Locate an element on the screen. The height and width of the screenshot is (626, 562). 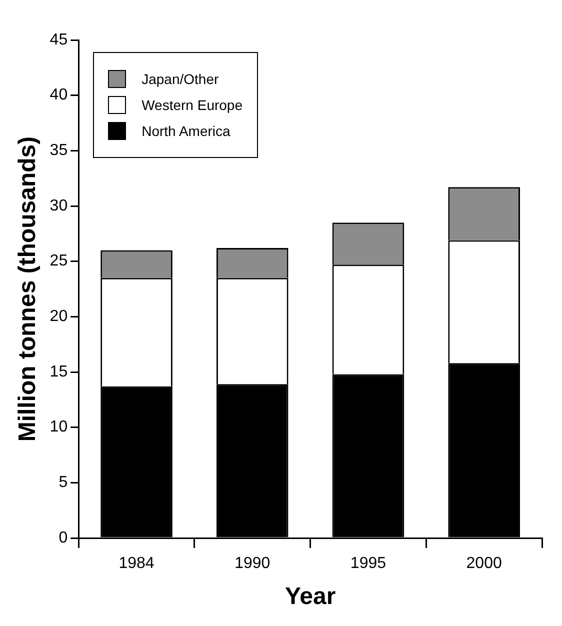
y-axis-title: Million tonnes (thousands) is located at coordinates (28, 289).